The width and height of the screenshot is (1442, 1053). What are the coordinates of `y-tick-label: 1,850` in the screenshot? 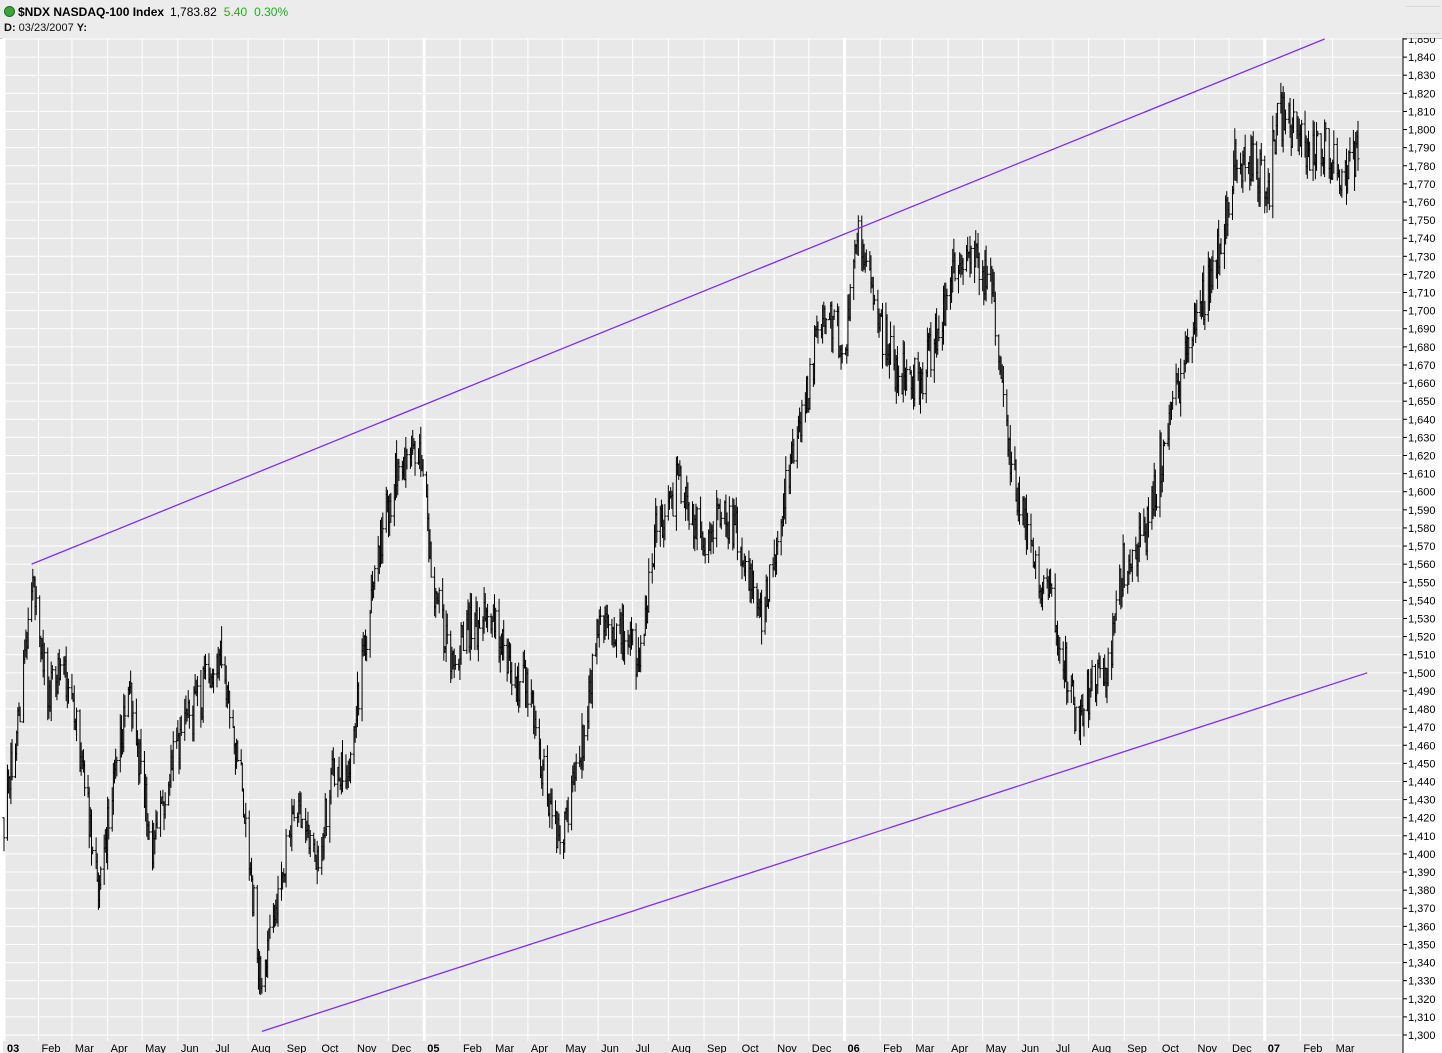 It's located at (1422, 42).